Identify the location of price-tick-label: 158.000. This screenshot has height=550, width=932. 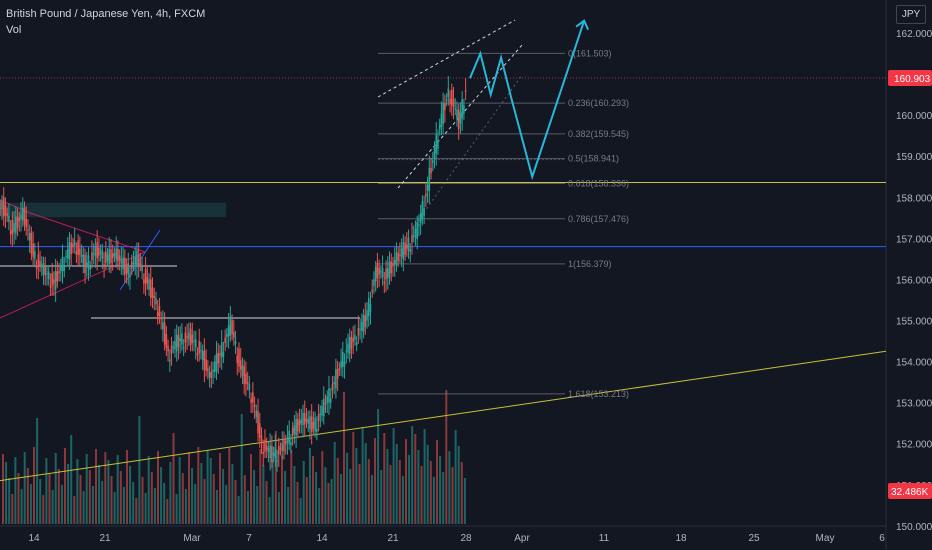
(914, 198).